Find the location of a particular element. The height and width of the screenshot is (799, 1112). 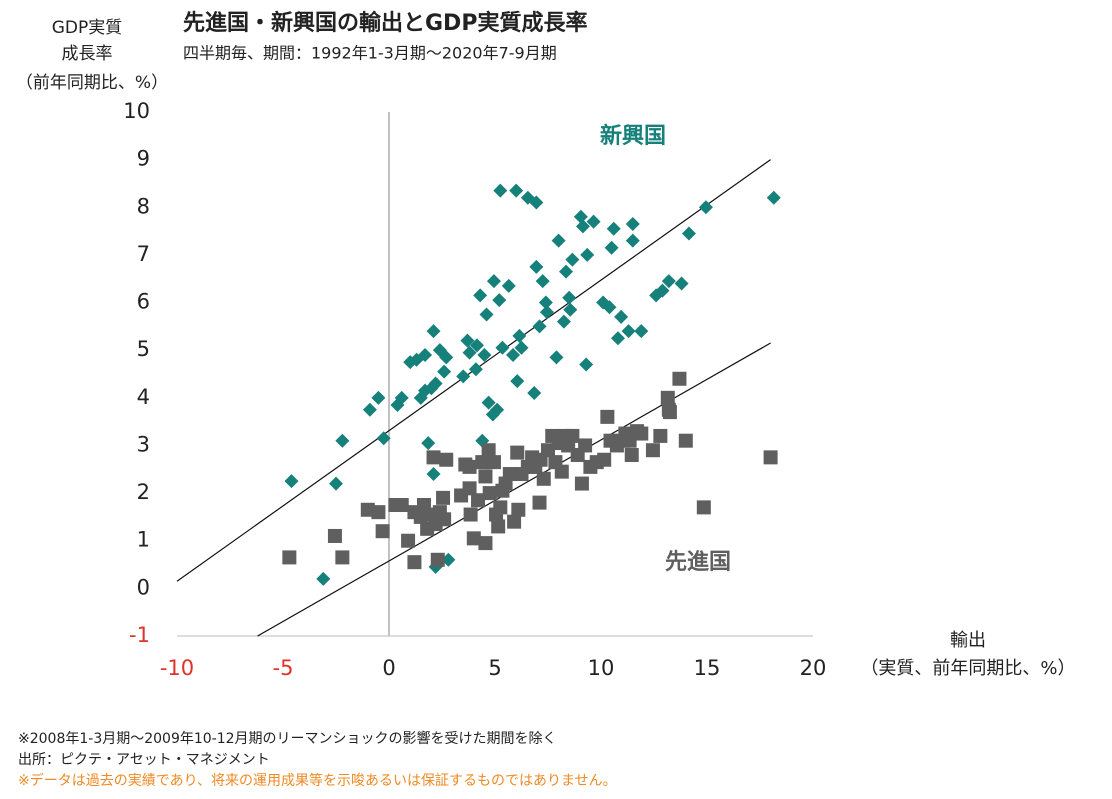

x-tick-label: -5 is located at coordinates (283, 668).